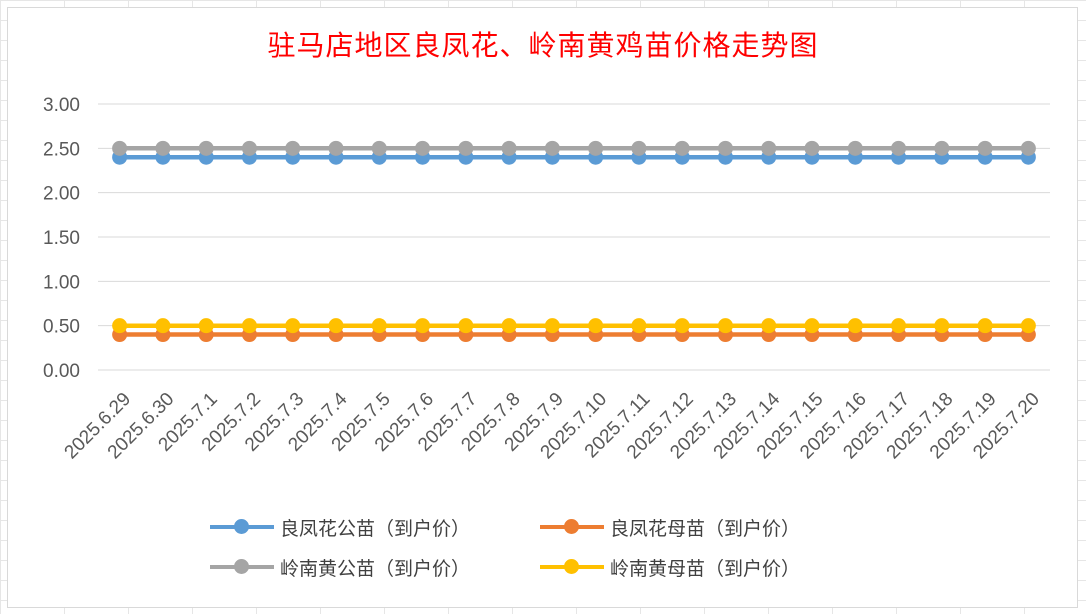 Image resolution: width=1086 pixels, height=614 pixels. What do you see at coordinates (61, 149) in the screenshot?
I see `y-tick-label: 2.50` at bounding box center [61, 149].